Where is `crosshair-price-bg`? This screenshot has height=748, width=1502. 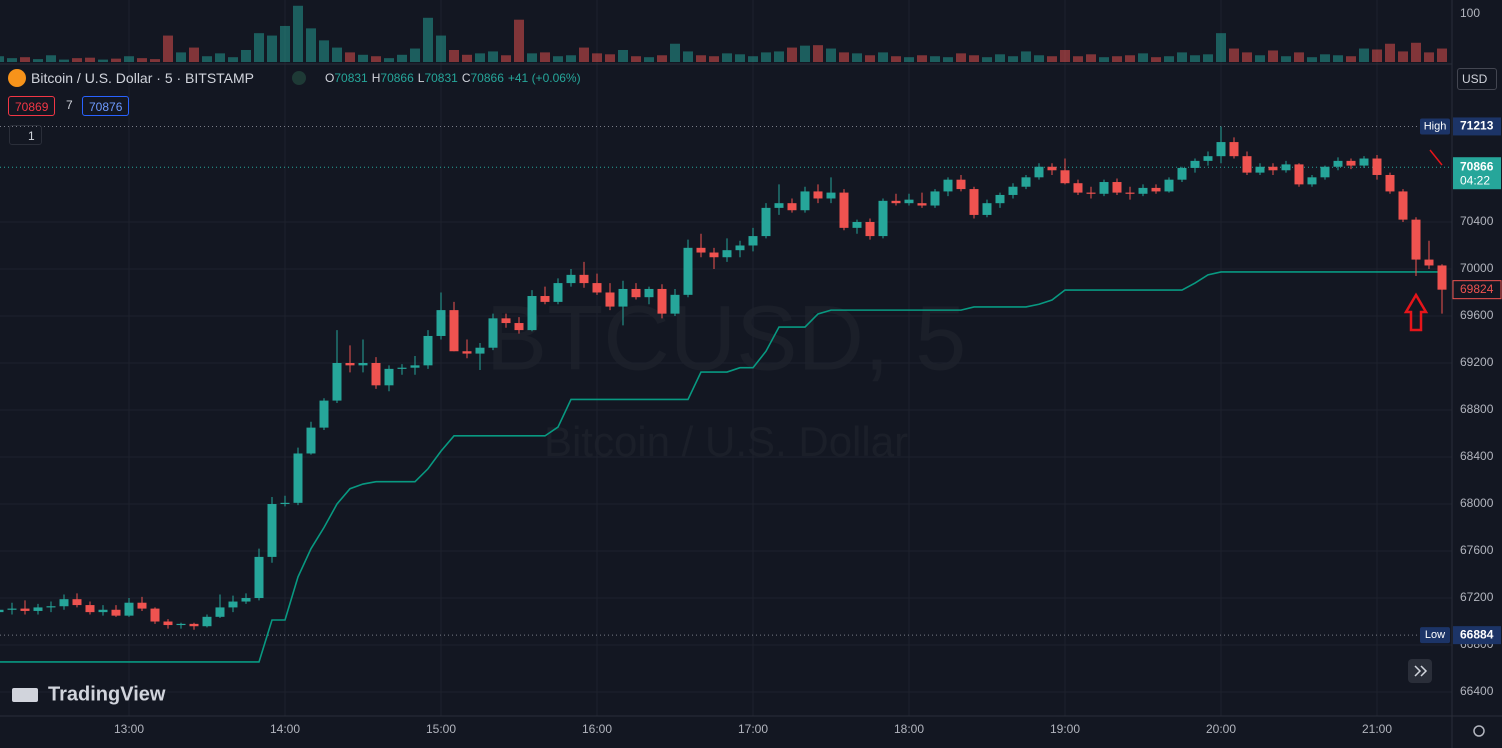
crosshair-price-bg is located at coordinates (1477, 290).